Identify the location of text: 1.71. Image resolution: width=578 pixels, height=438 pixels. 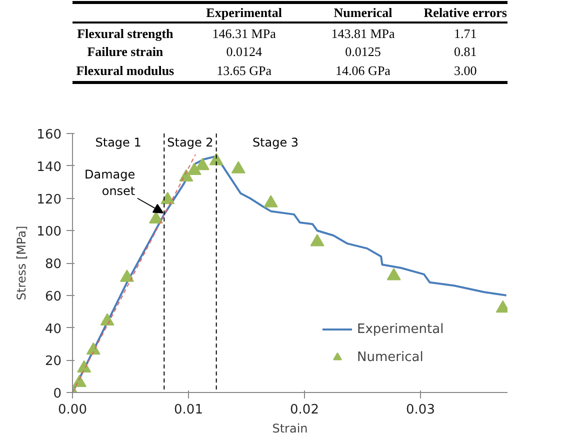
(465, 33).